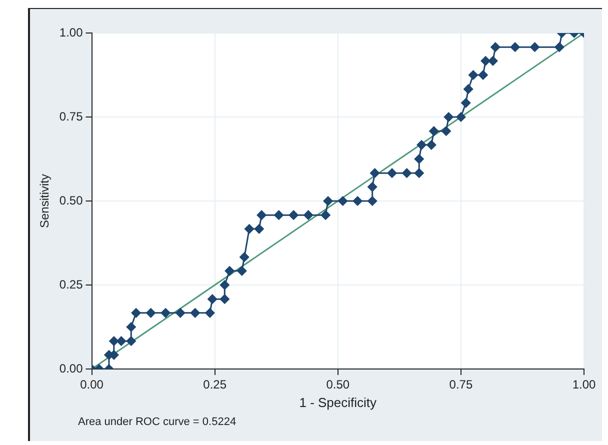 The width and height of the screenshot is (608, 445). What do you see at coordinates (71, 200) in the screenshot?
I see `y-tick-label: 0.50` at bounding box center [71, 200].